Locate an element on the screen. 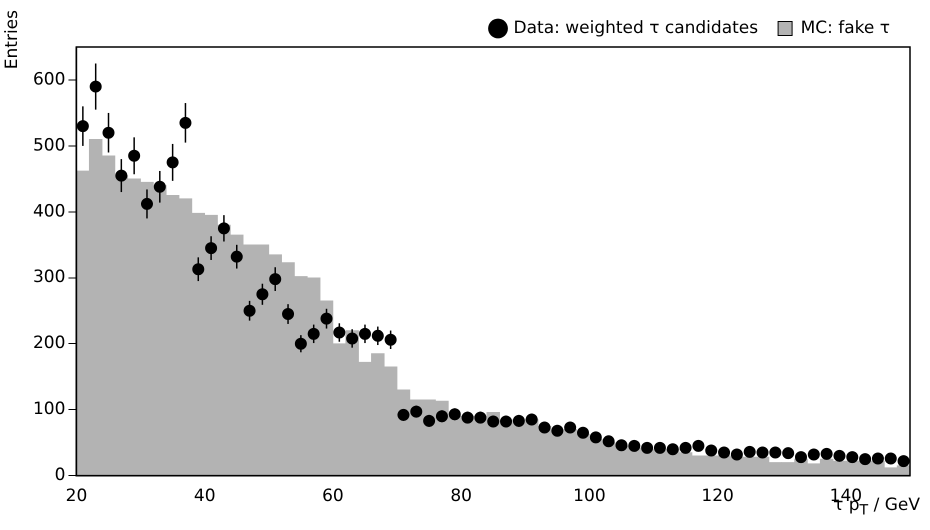 This screenshot has width=930, height=530. y-tick-label: 400 is located at coordinates (49, 211).